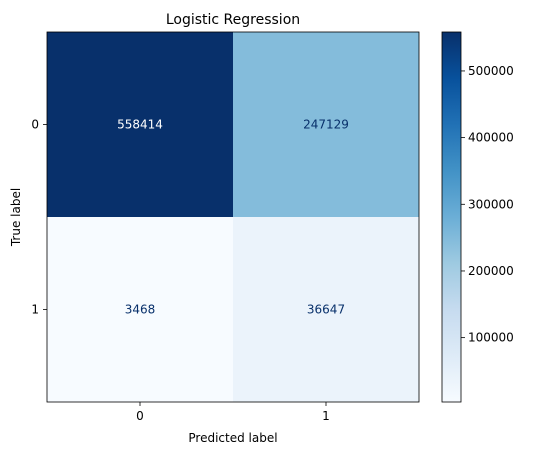 Image resolution: width=533 pixels, height=455 pixels. Describe the element at coordinates (140, 416) in the screenshot. I see `x-tick-label: 0` at that location.